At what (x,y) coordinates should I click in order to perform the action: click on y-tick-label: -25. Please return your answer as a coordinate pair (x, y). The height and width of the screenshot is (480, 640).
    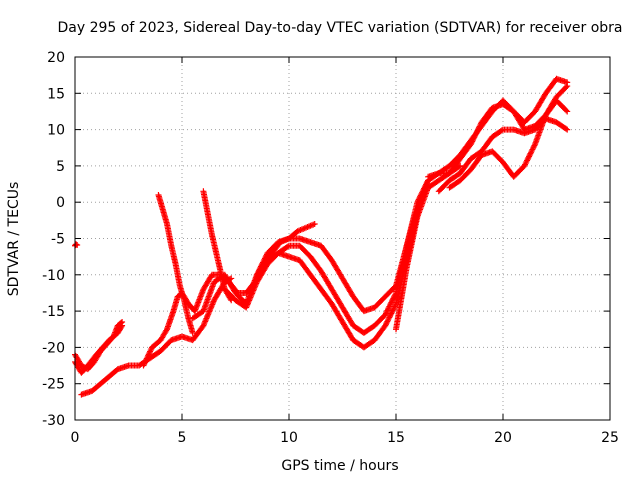
    Looking at the image, I should click on (53, 385).